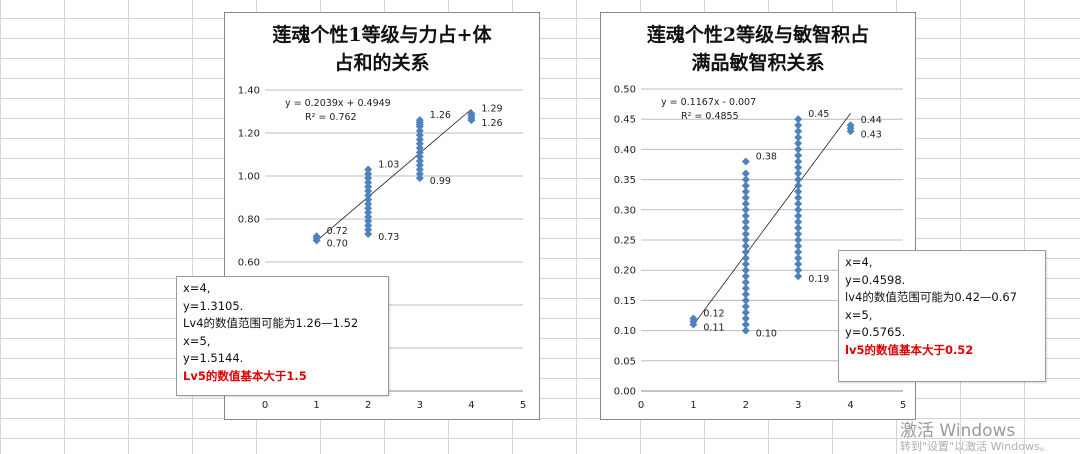 This screenshot has height=454, width=1080. Describe the element at coordinates (713, 314) in the screenshot. I see `chart-2-data-label: 0.12` at that location.